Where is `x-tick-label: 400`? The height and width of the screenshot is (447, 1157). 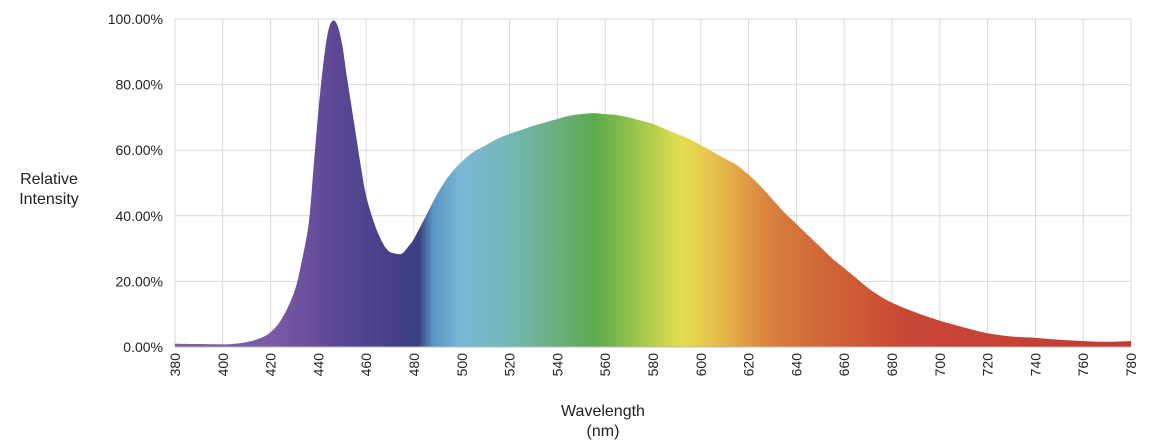 x-tick-label: 400 is located at coordinates (223, 365).